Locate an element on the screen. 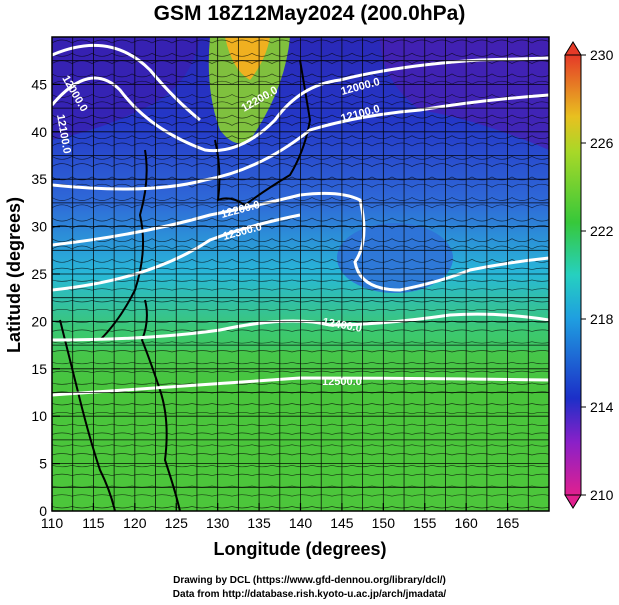 The width and height of the screenshot is (619, 605). x-tick-label: 125 is located at coordinates (177, 523).